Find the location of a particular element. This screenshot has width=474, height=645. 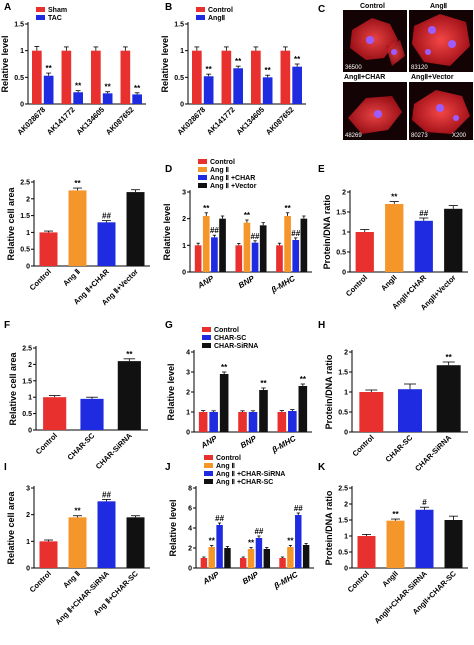

micrograph-control-title: Control is located at coordinates (372, 6).